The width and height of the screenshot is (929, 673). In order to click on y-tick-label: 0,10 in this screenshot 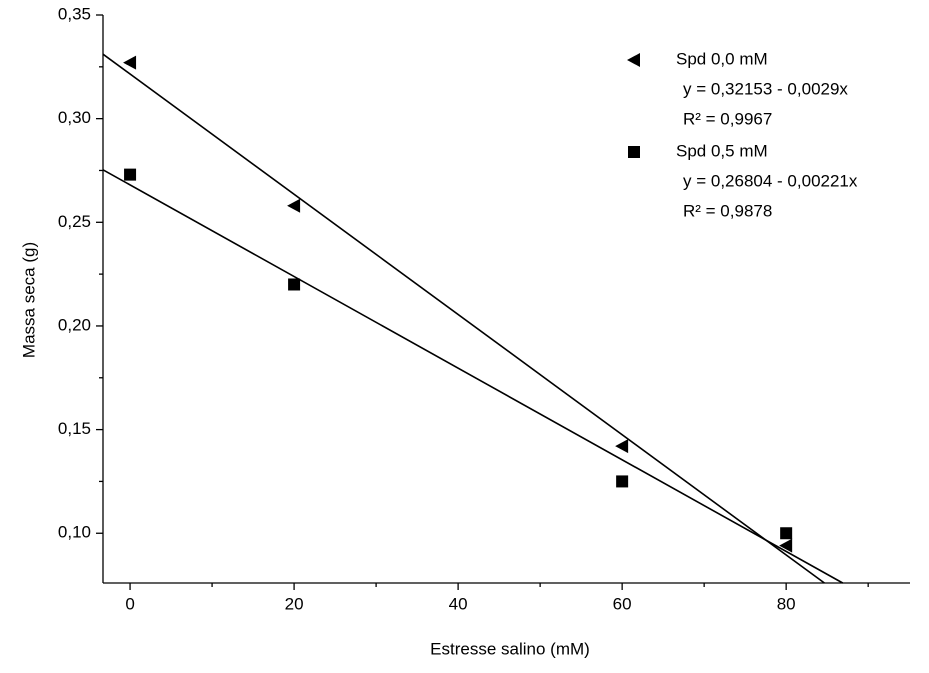, I will do `click(74, 532)`.